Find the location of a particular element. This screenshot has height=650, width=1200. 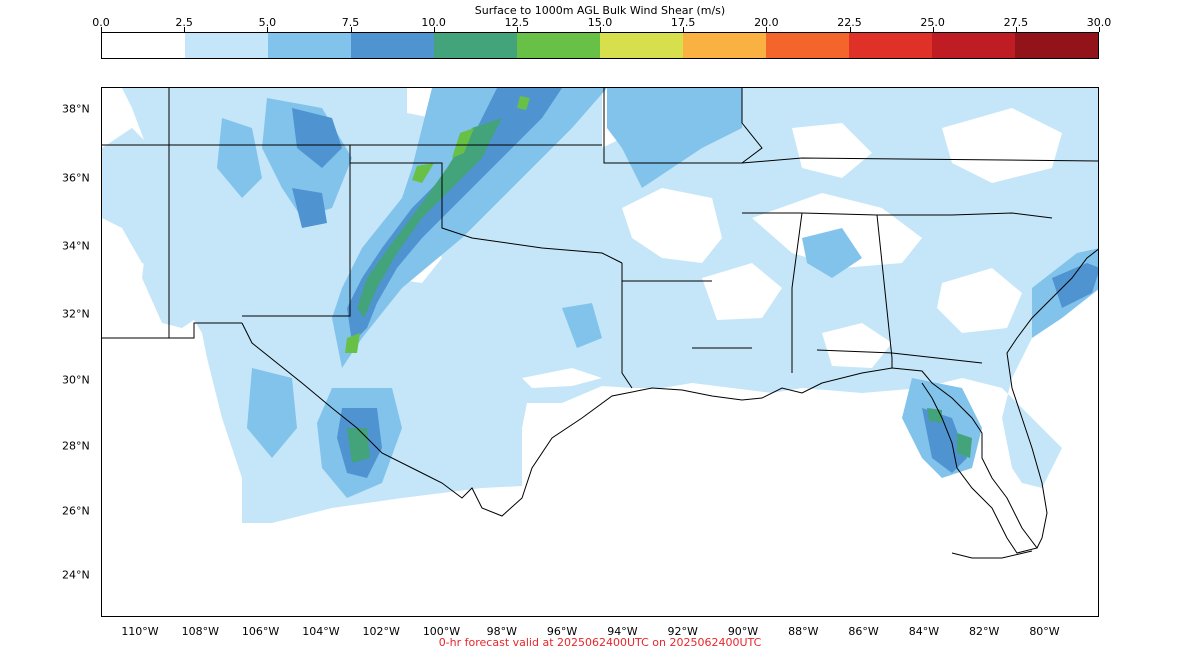

colorbar-tick-label: 30.0 is located at coordinates (1099, 22).